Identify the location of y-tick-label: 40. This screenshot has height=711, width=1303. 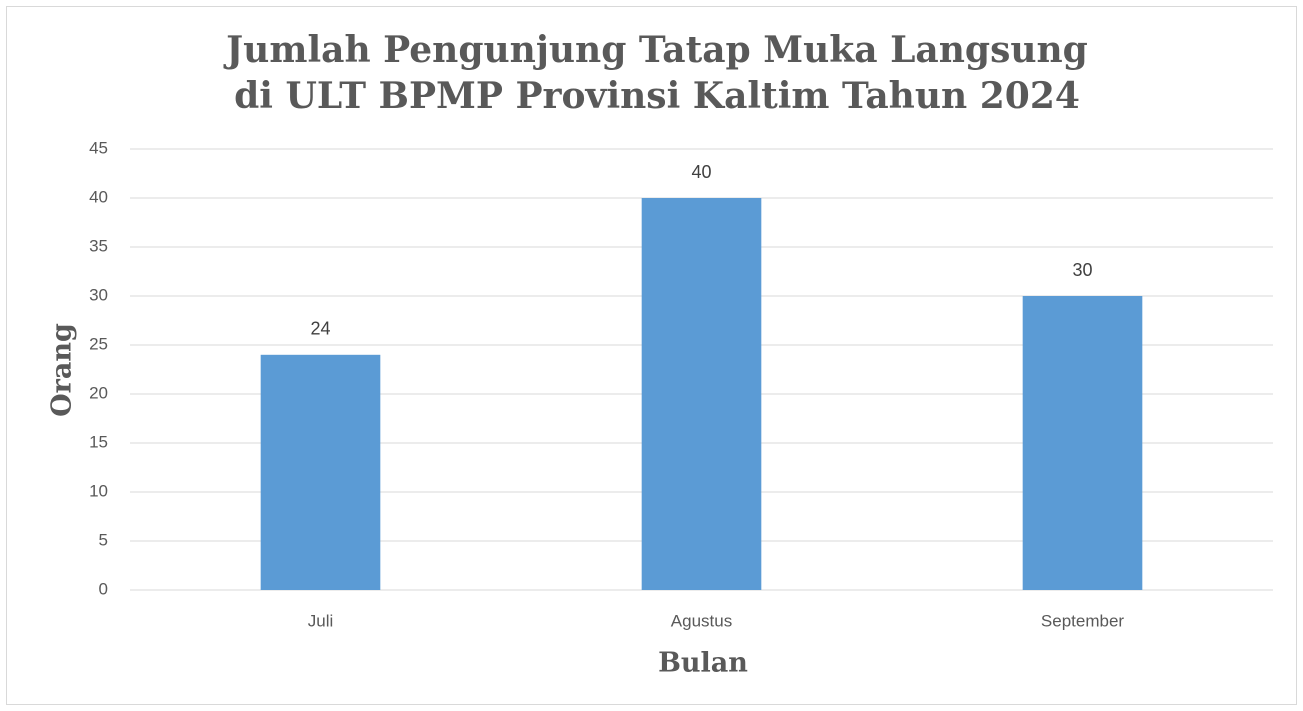
(98, 196).